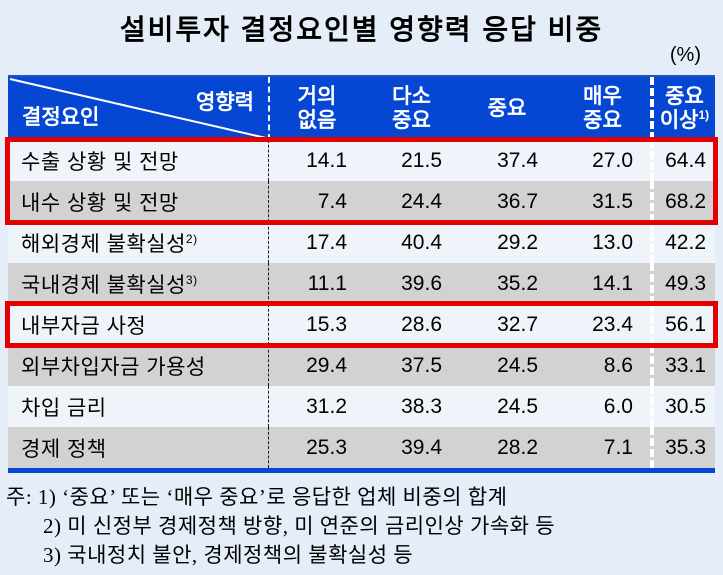 The width and height of the screenshot is (723, 575). Describe the element at coordinates (316, 283) in the screenshot. I see `value-cell: 11.1` at that location.